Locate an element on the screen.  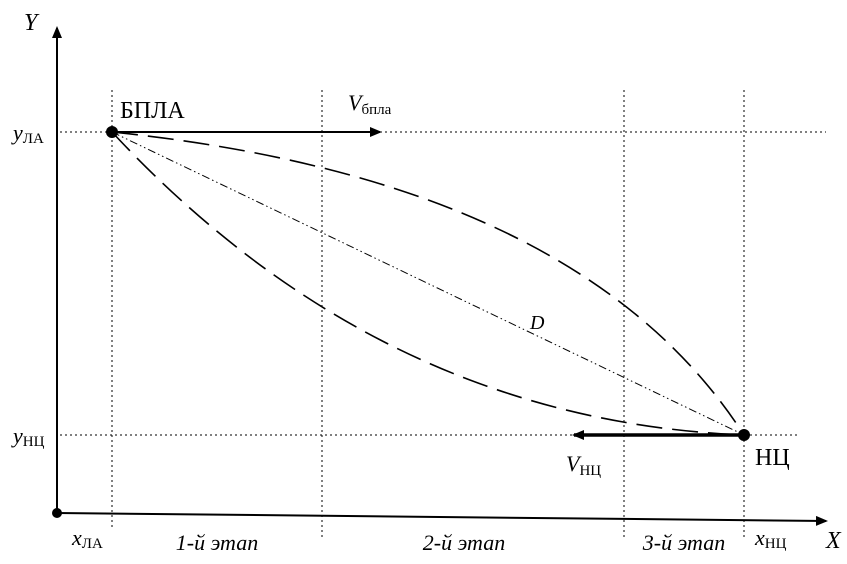
y-axis-label: Y is located at coordinates (32, 23).